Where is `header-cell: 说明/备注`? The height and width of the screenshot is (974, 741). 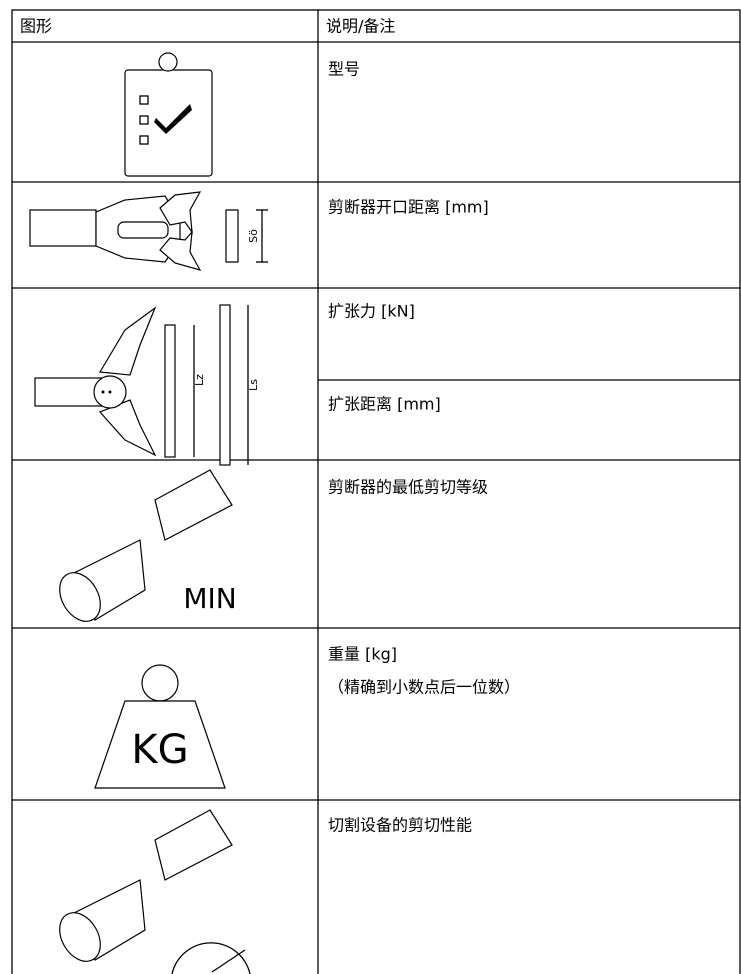 header-cell: 说明/备注 is located at coordinates (360, 26).